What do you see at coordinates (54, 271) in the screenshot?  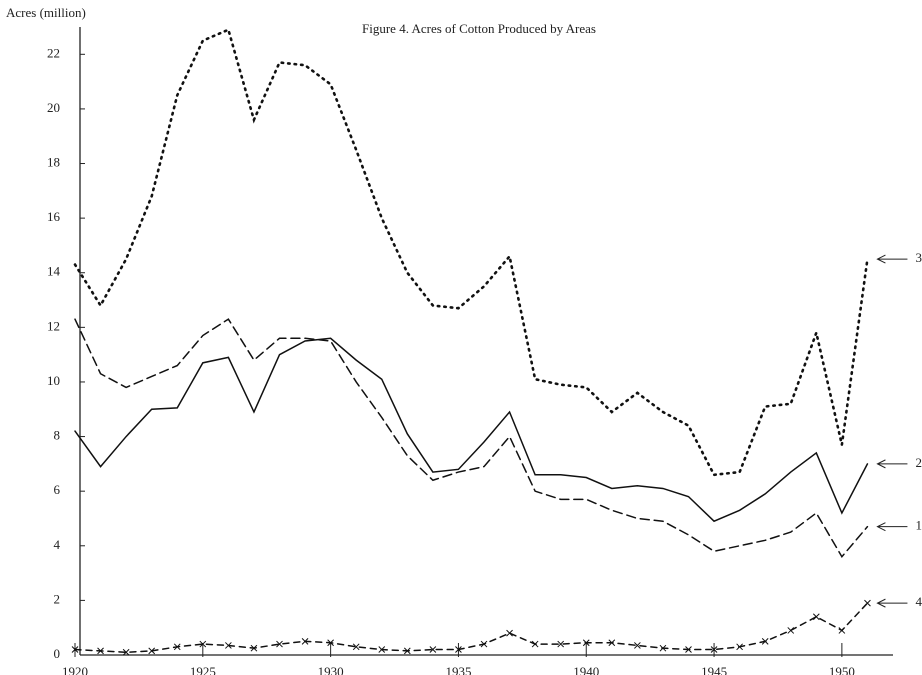 I see `y-tick-label: 14` at bounding box center [54, 271].